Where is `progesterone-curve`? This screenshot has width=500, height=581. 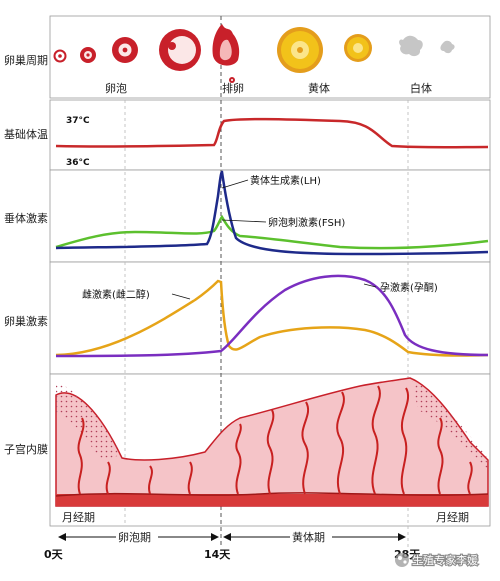
progesterone-curve is located at coordinates (272, 316).